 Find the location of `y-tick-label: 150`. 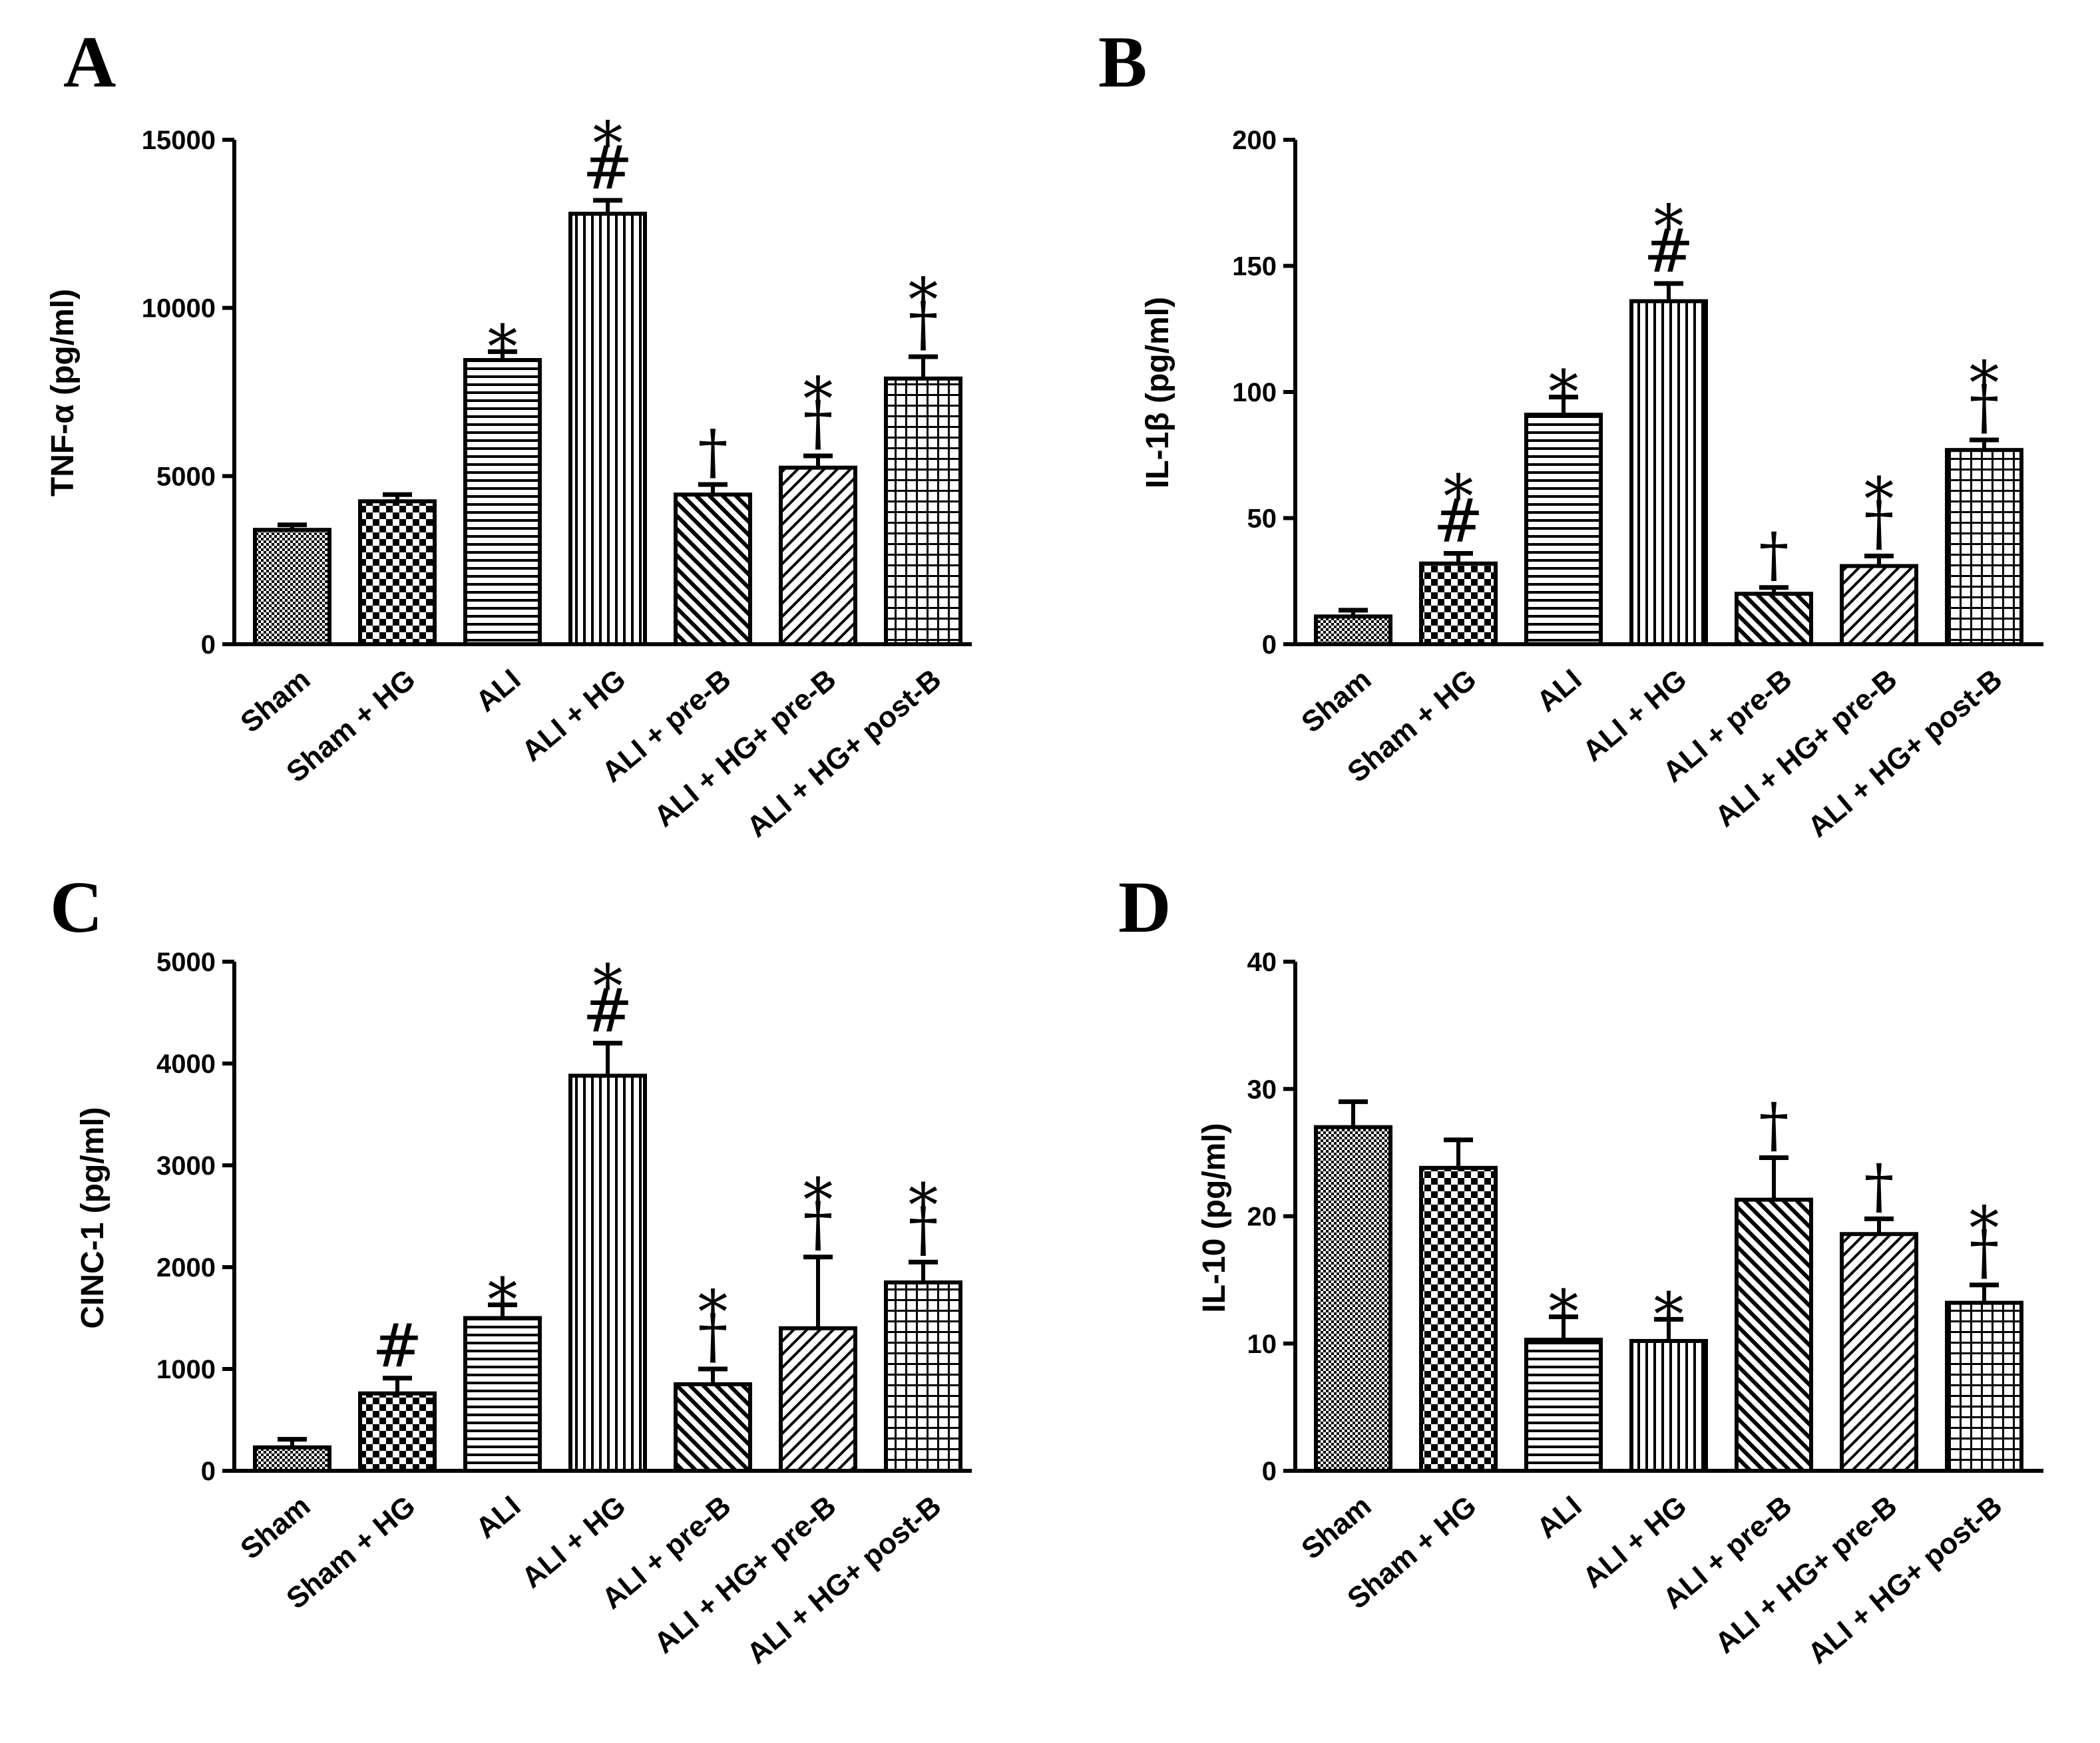

y-tick-label: 150 is located at coordinates (1254, 267).